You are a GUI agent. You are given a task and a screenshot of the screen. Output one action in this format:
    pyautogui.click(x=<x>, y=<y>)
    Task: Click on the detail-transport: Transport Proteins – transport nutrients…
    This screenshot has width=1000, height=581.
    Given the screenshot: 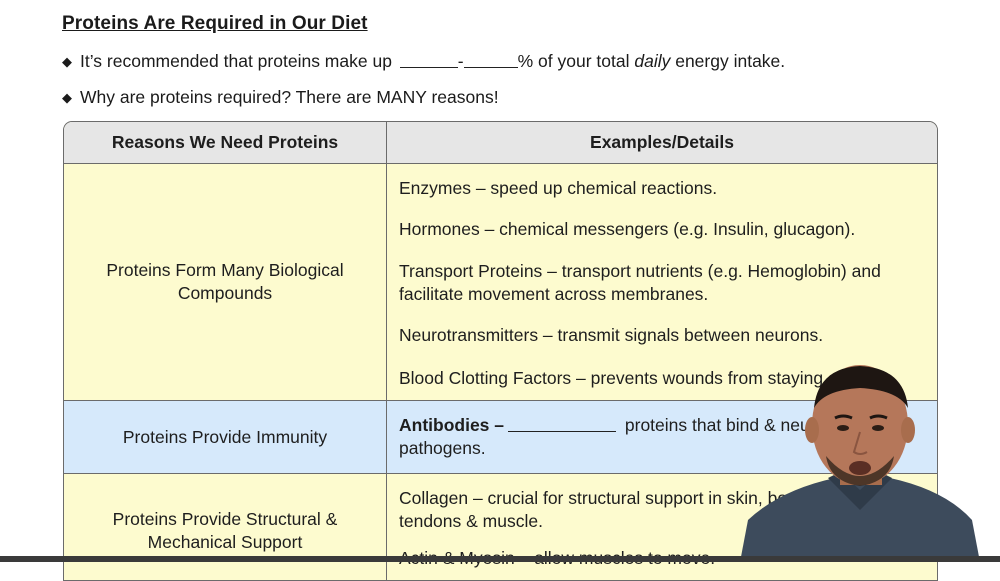 What is the action you would take?
    pyautogui.click(x=640, y=282)
    